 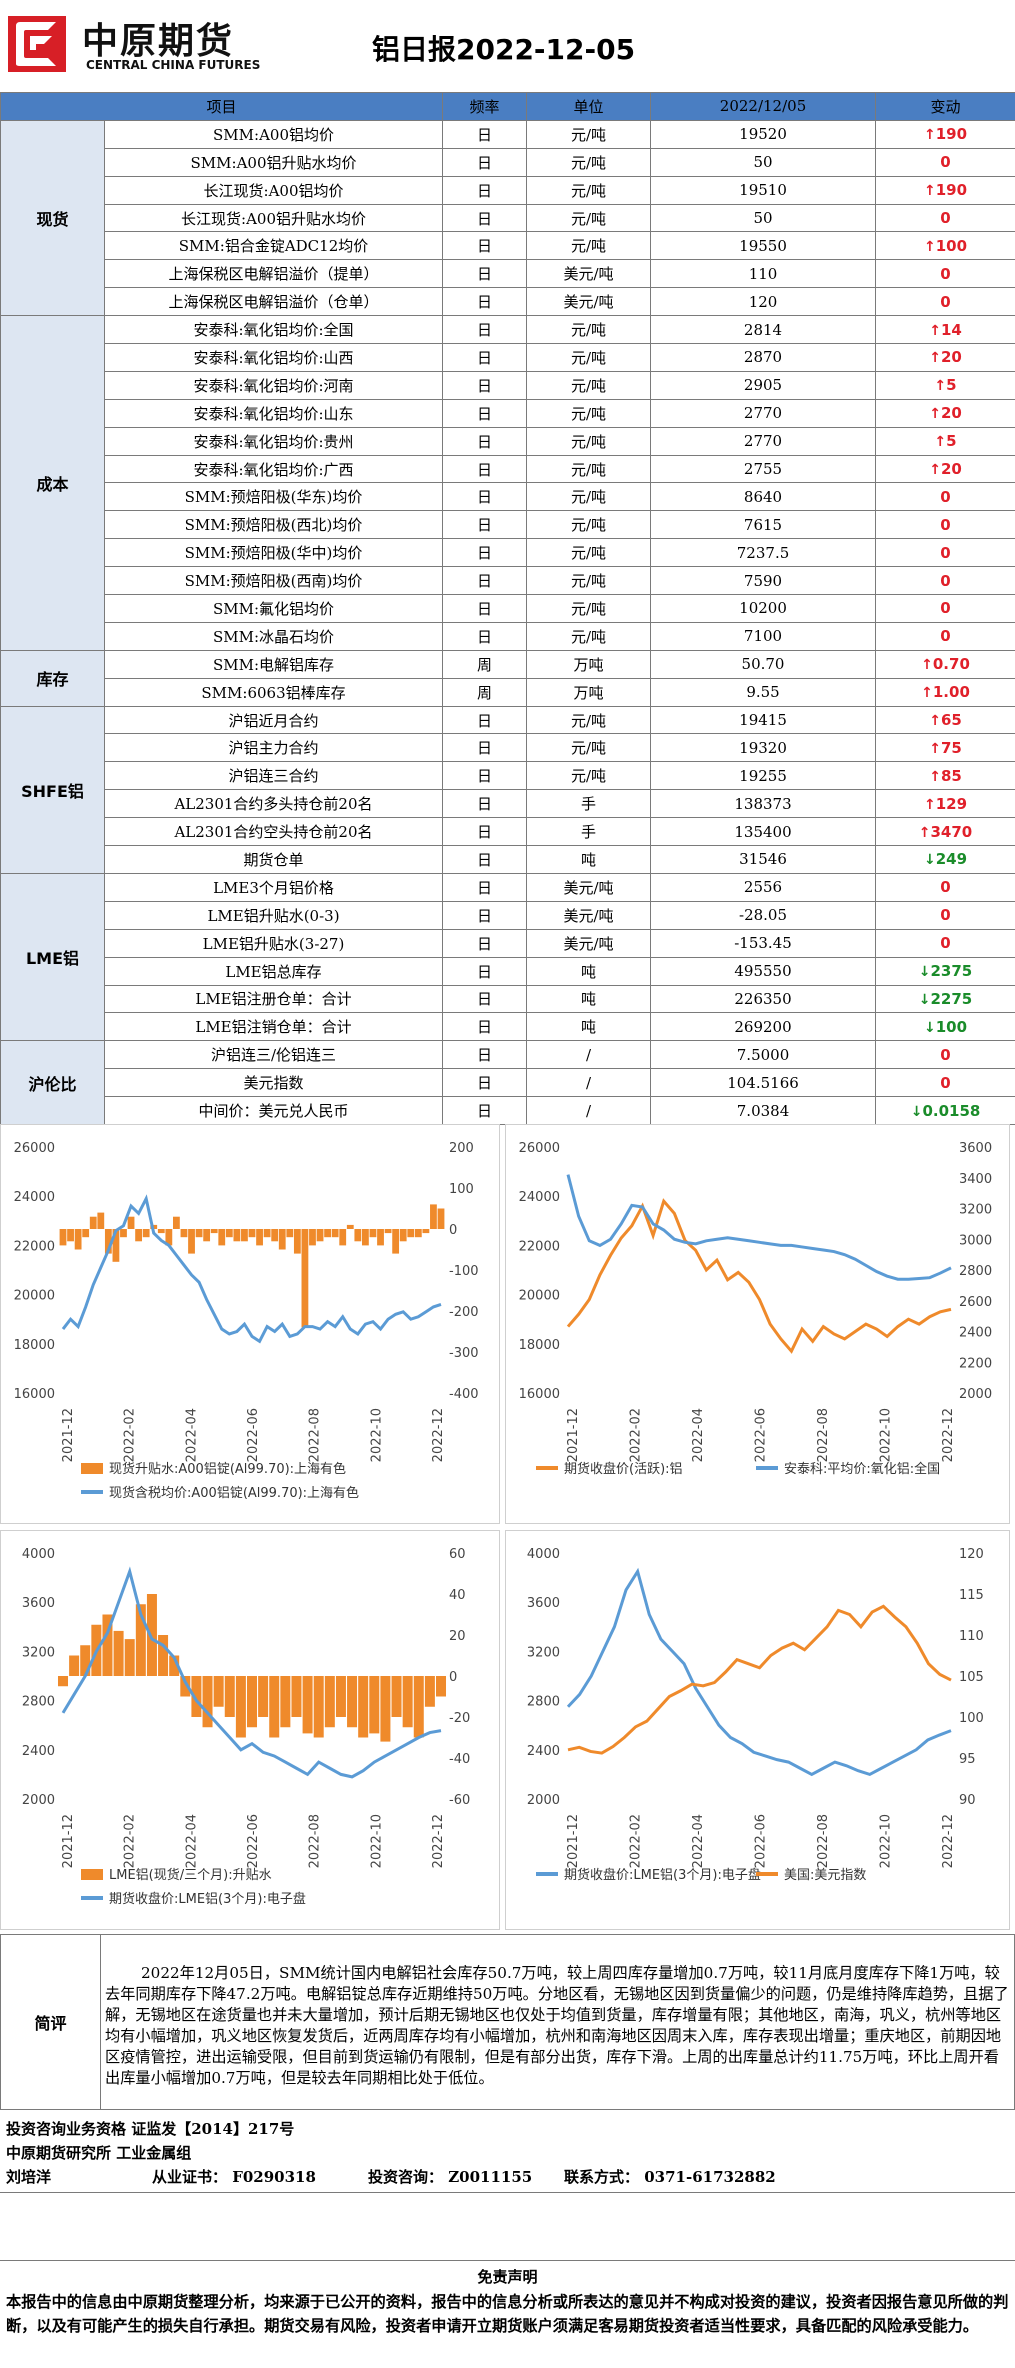 What do you see at coordinates (450, 2177) in the screenshot?
I see `consulting-no: 投资咨询： Z0011155` at bounding box center [450, 2177].